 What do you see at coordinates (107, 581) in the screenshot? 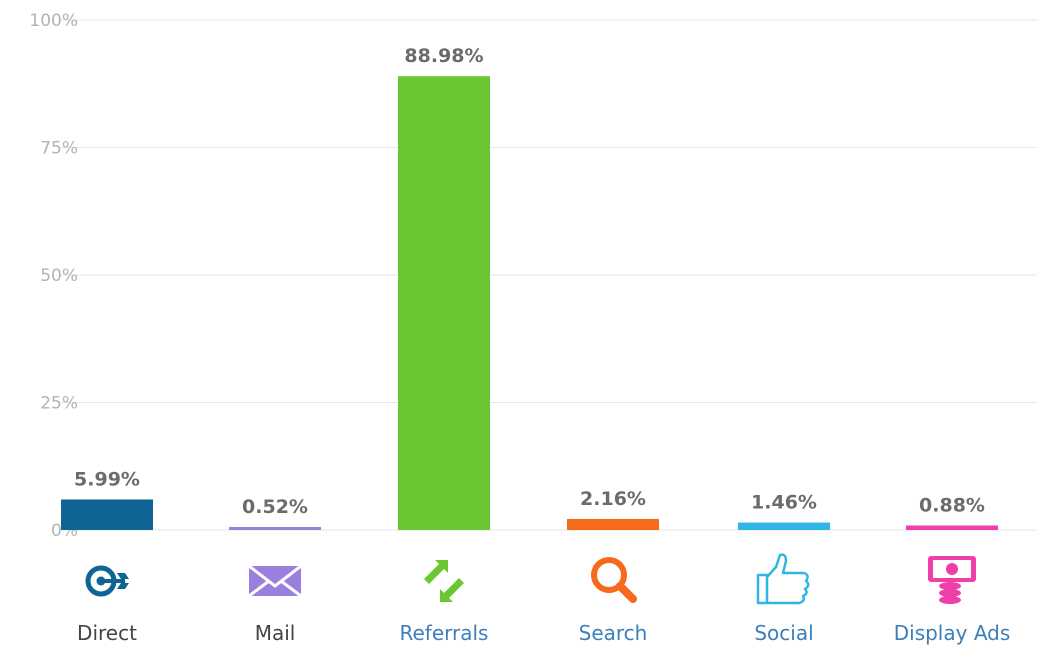
I see `direct-target-icon` at bounding box center [107, 581].